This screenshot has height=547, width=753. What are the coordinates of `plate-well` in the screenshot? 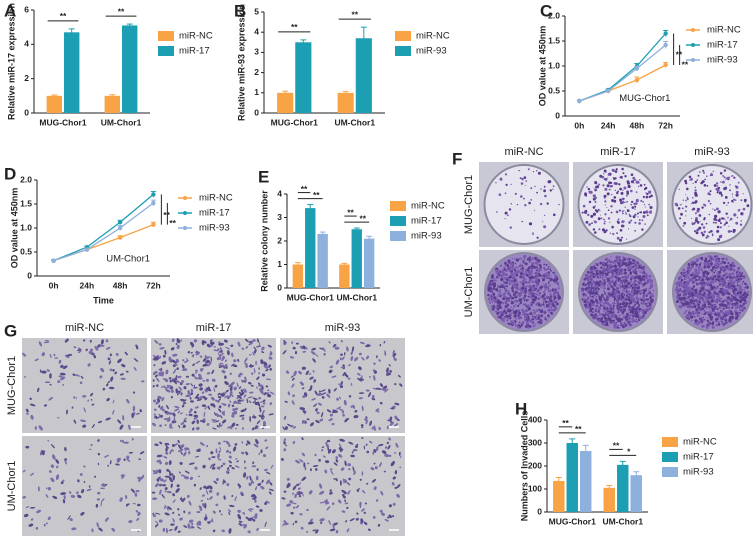 It's located at (618, 204).